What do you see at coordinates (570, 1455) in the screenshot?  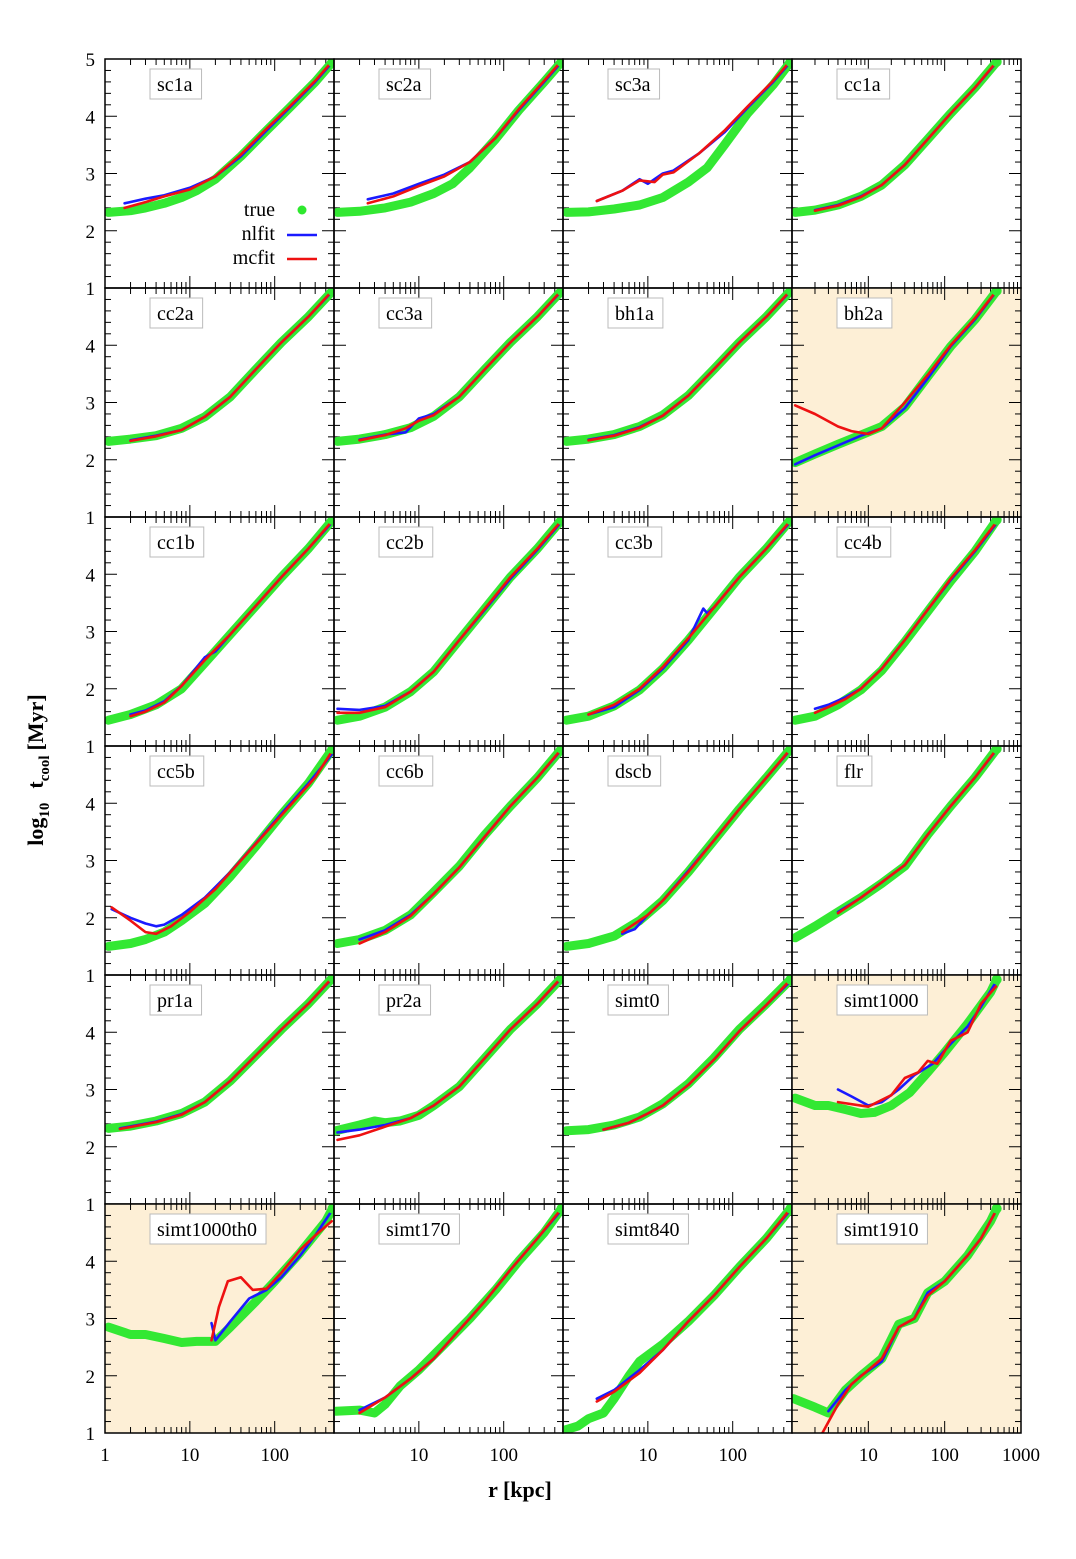 I see `x-tick-labels: 1 10 100 10 100 10 100 10 100 1000` at bounding box center [570, 1455].